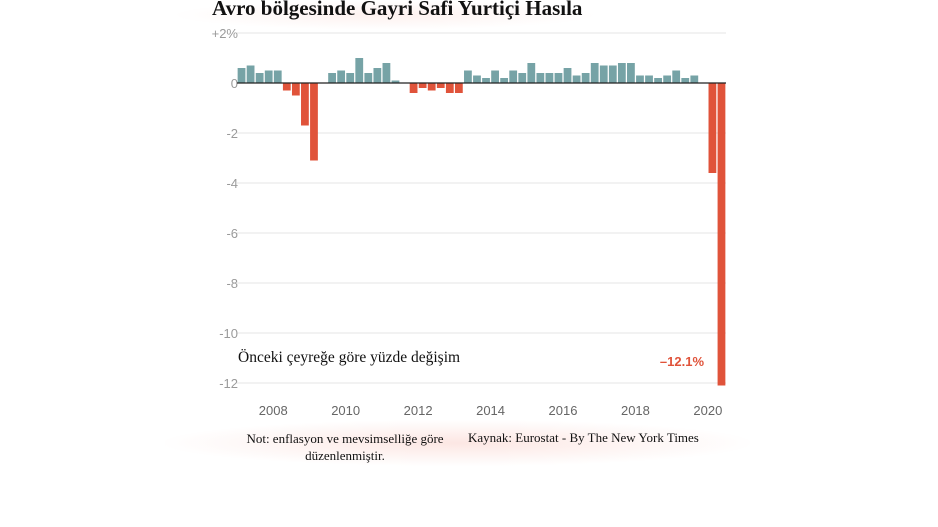 This screenshot has height=527, width=938. Describe the element at coordinates (232, 233) in the screenshot. I see `y-tick-label: -6` at that location.